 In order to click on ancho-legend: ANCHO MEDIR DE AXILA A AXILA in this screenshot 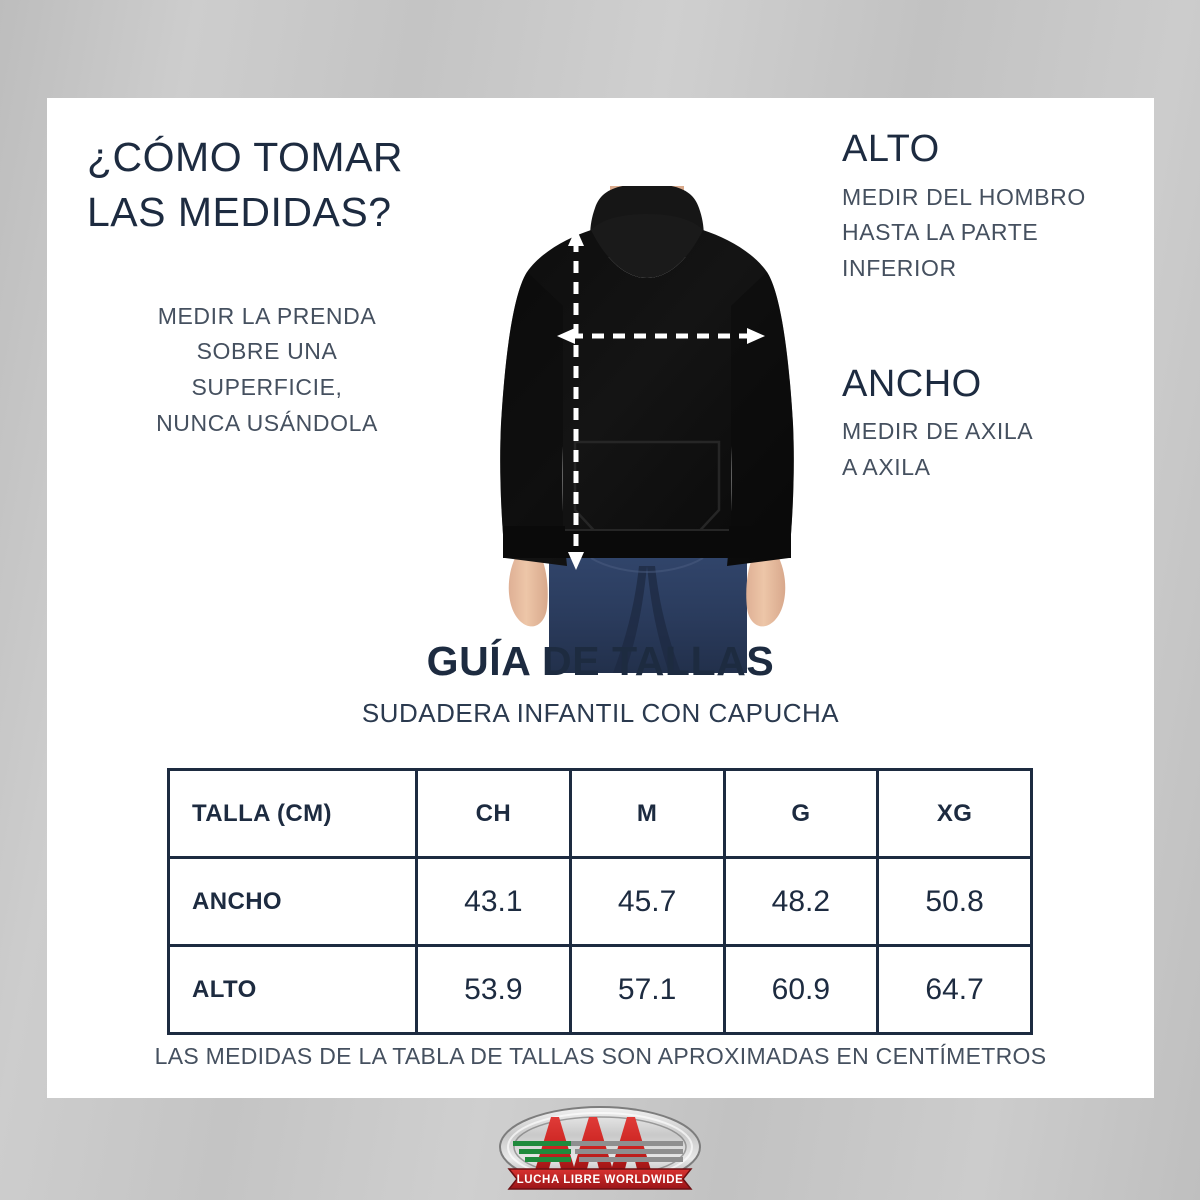, I will do `click(992, 424)`.